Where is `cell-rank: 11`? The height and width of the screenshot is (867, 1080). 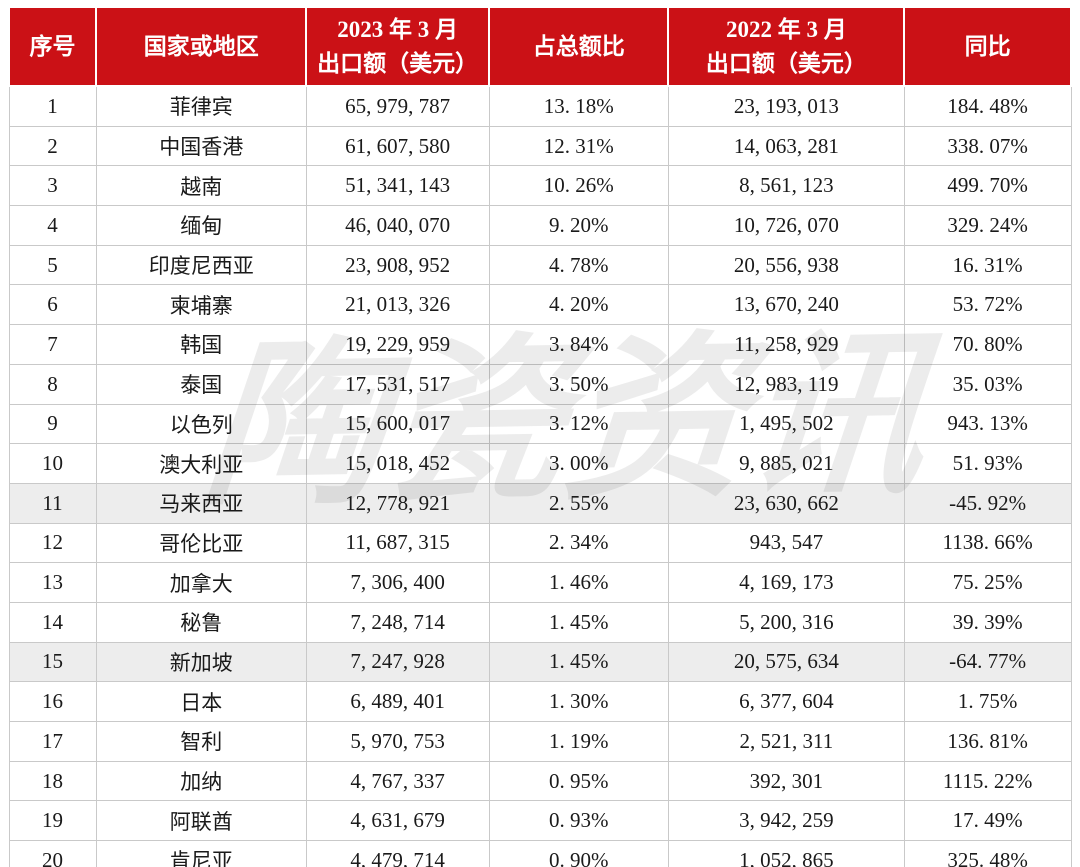
cell-rank: 11 is located at coordinates (52, 503).